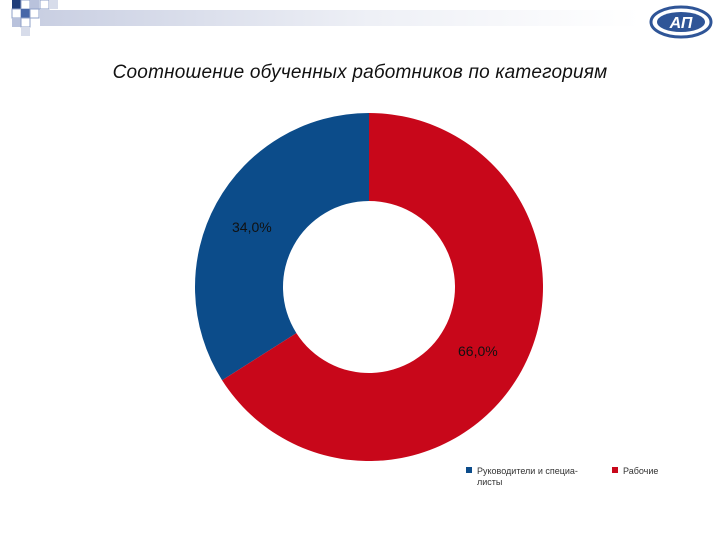 The width and height of the screenshot is (720, 540). What do you see at coordinates (641, 471) in the screenshot?
I see `legend-label: Рабочие` at bounding box center [641, 471].